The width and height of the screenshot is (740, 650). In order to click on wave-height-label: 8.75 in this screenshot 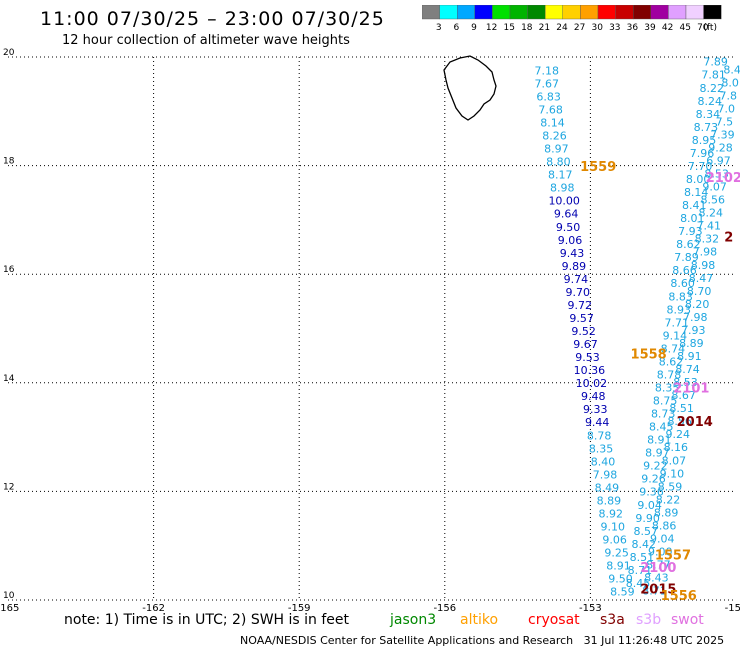, I will do `click(665, 401)`.